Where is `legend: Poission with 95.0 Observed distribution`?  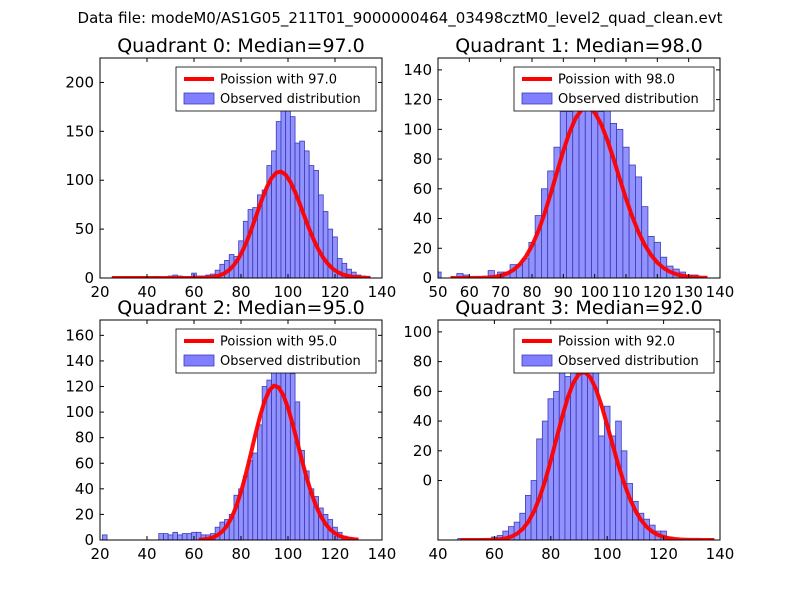
legend: Poission with 95.0 Observed distribution is located at coordinates (276, 351).